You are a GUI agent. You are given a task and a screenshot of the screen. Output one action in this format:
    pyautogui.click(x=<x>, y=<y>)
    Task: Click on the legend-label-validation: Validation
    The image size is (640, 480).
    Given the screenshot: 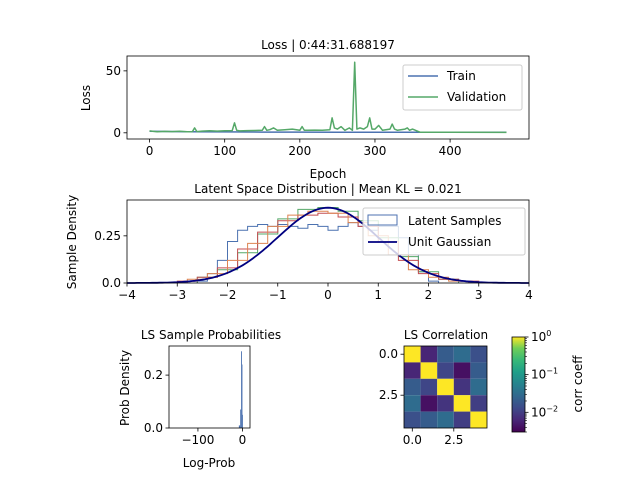 What is the action you would take?
    pyautogui.click(x=476, y=97)
    